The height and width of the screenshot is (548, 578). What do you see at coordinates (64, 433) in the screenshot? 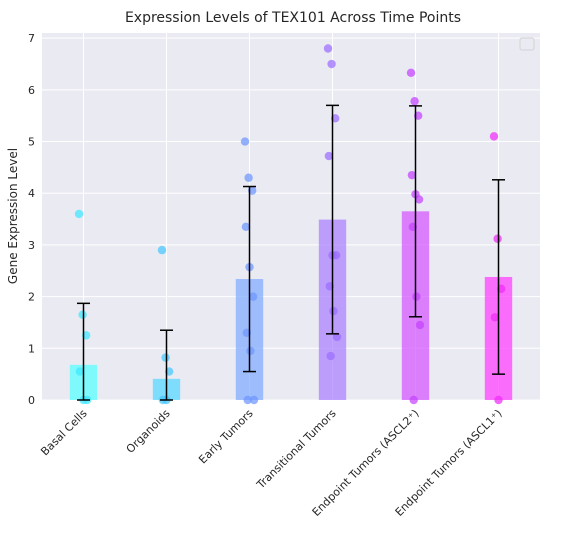
I see `x-tick-label: Basal Cells` at bounding box center [64, 433].